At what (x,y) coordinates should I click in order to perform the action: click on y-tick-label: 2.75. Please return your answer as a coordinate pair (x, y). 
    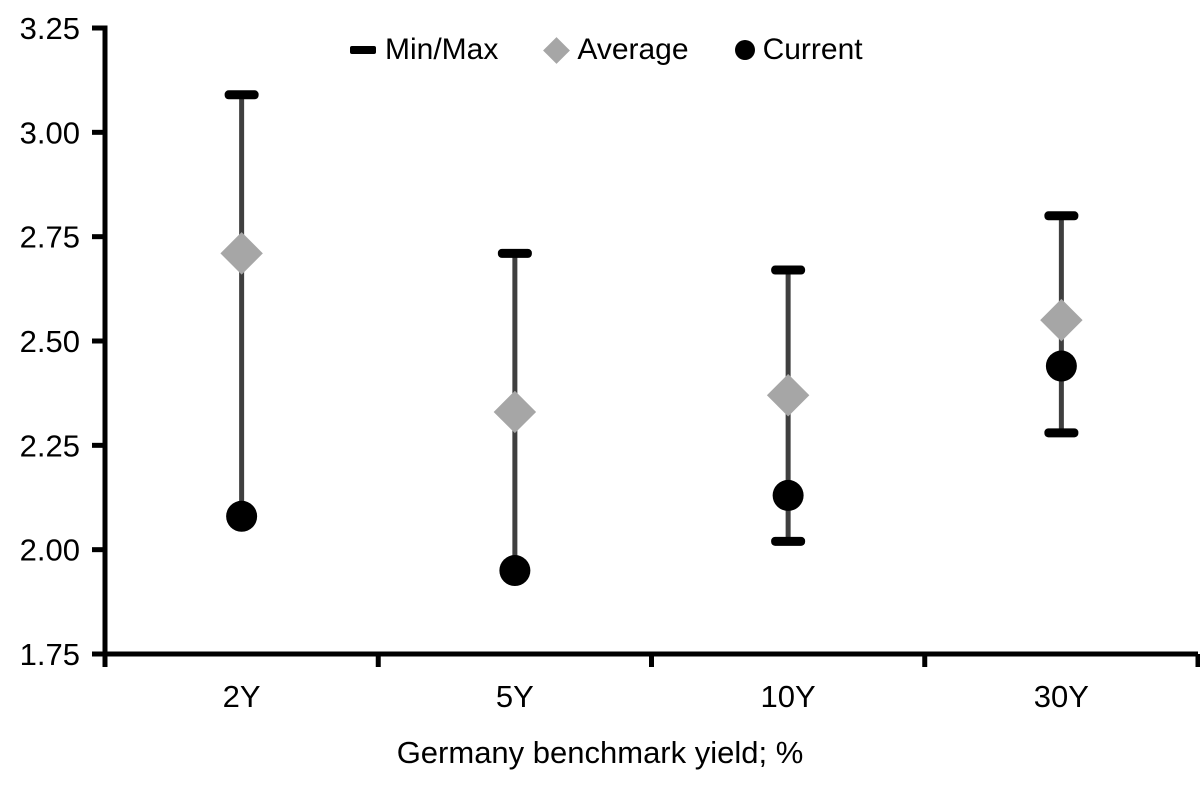
    Looking at the image, I should click on (50, 237).